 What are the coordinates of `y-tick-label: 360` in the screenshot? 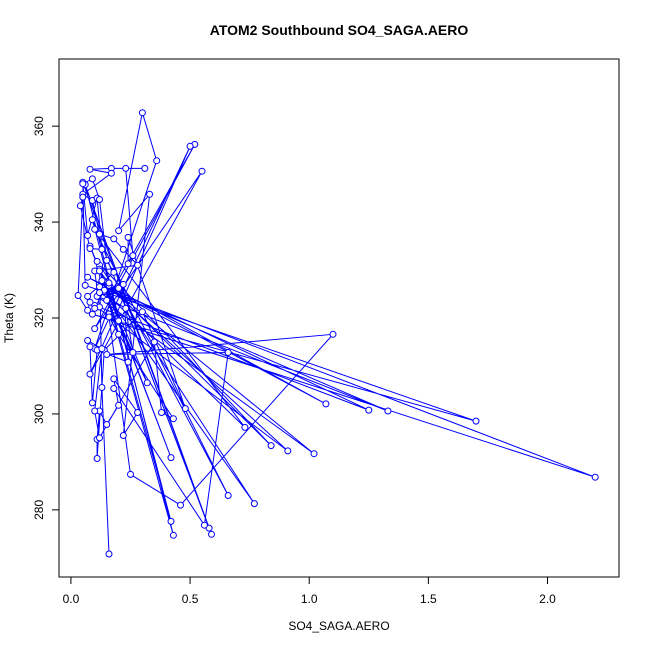 It's located at (39, 126).